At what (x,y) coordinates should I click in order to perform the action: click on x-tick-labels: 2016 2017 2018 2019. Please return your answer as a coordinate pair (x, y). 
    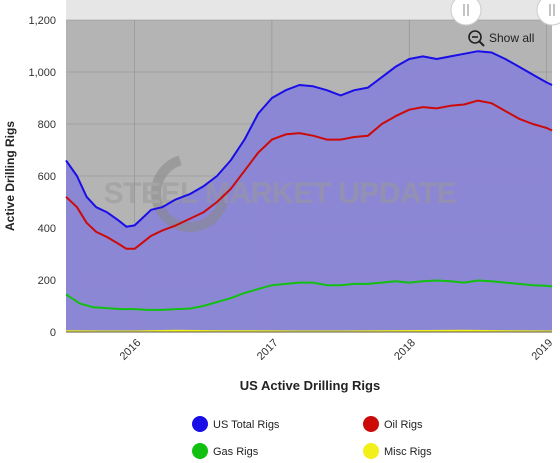
    Looking at the image, I should click on (337, 350).